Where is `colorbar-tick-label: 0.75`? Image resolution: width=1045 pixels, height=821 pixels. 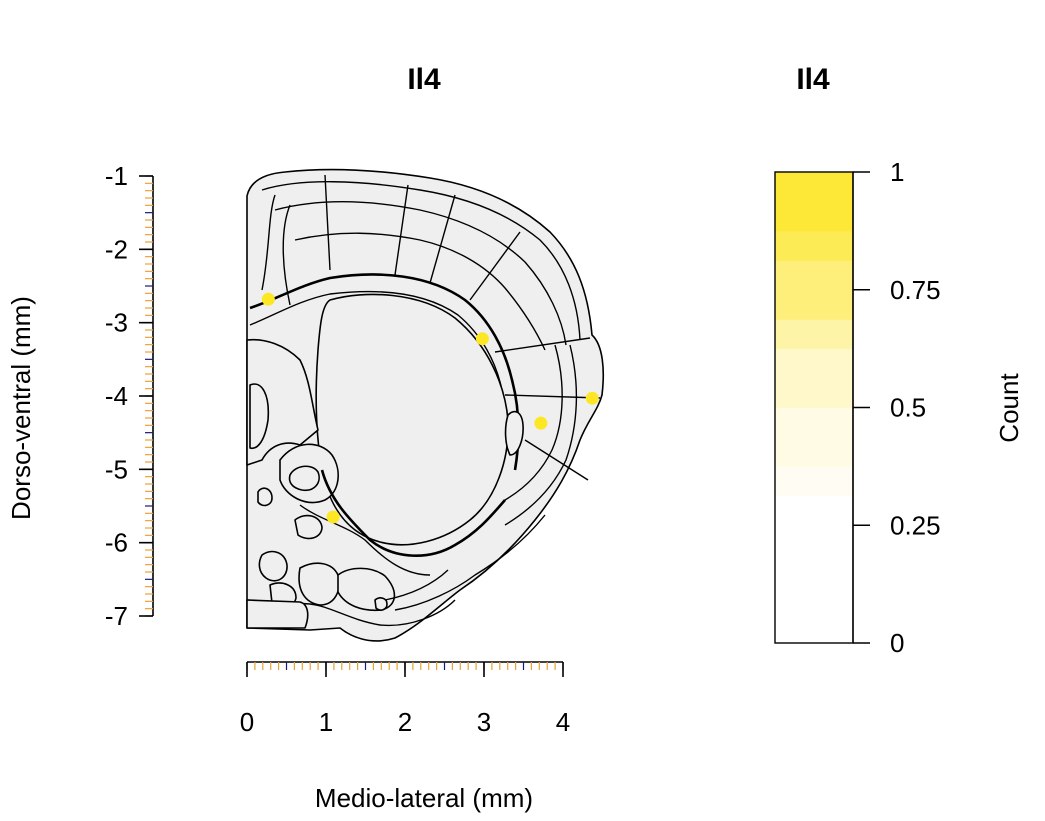 colorbar-tick-label: 0.75 is located at coordinates (915, 290).